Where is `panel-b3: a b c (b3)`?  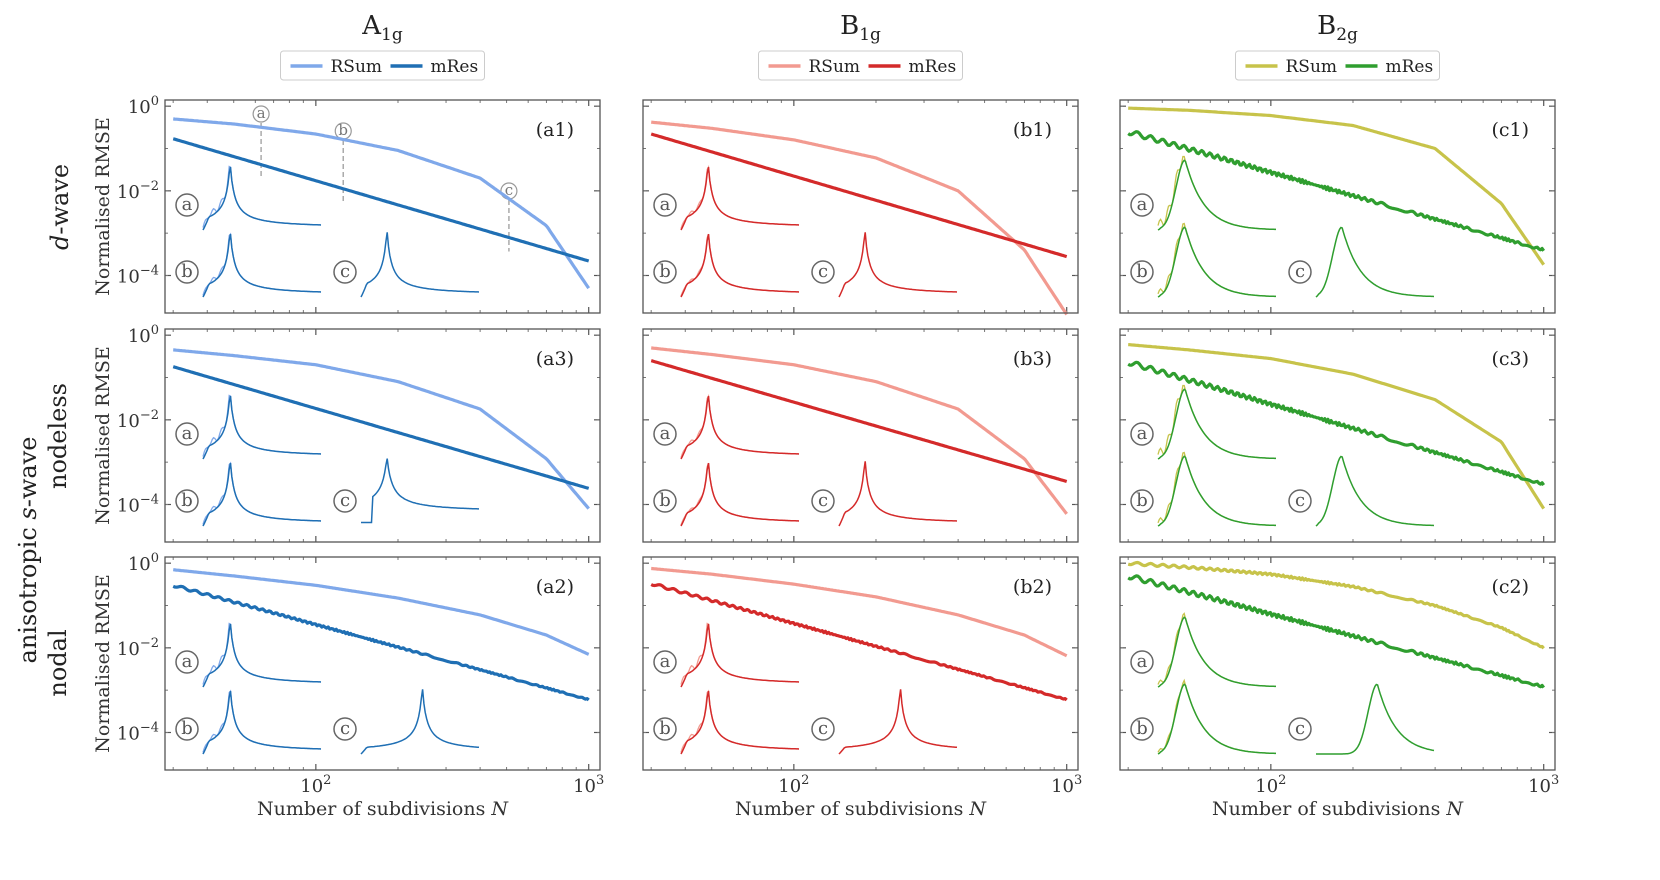
panel-b3: a b c (b3) is located at coordinates (860, 435).